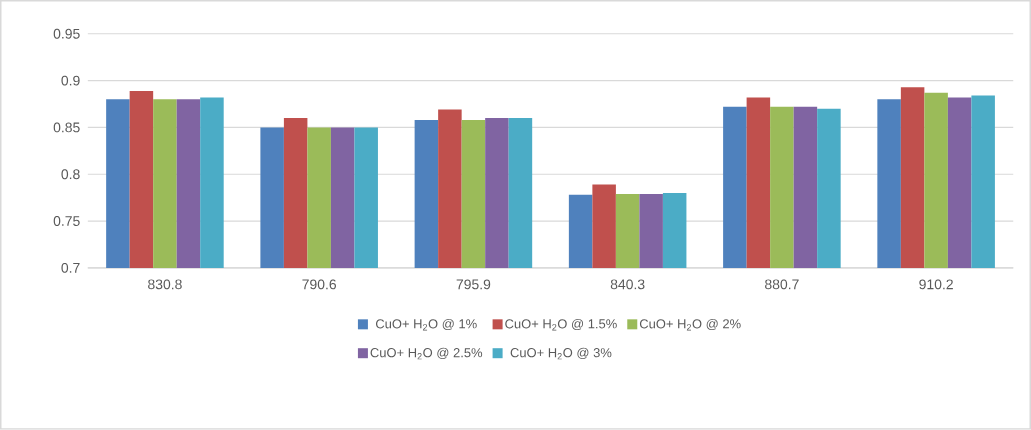  I want to click on legend-label: CuO+ H$_{2}$O @ 2%, so click(690, 325).